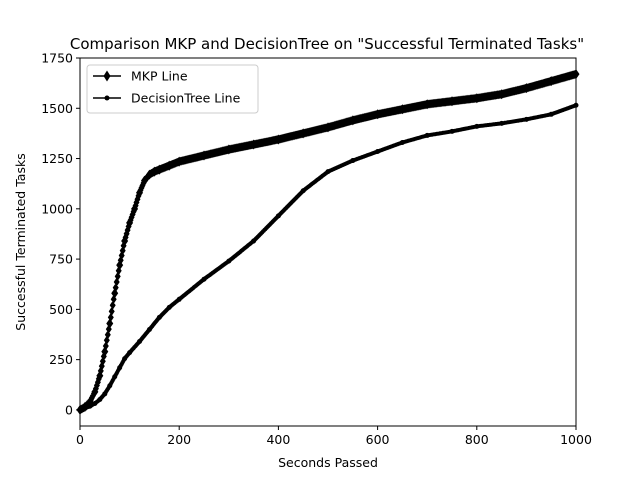 The image size is (640, 480). What do you see at coordinates (477, 439) in the screenshot?
I see `x-tick-label: 800` at bounding box center [477, 439].